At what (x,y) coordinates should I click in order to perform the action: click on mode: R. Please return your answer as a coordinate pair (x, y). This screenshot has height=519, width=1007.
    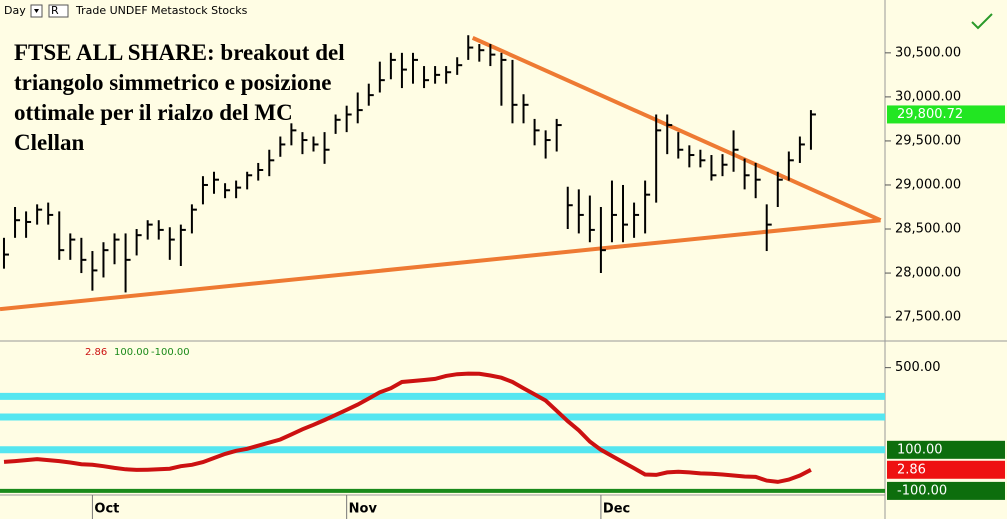
    Looking at the image, I should click on (55, 10).